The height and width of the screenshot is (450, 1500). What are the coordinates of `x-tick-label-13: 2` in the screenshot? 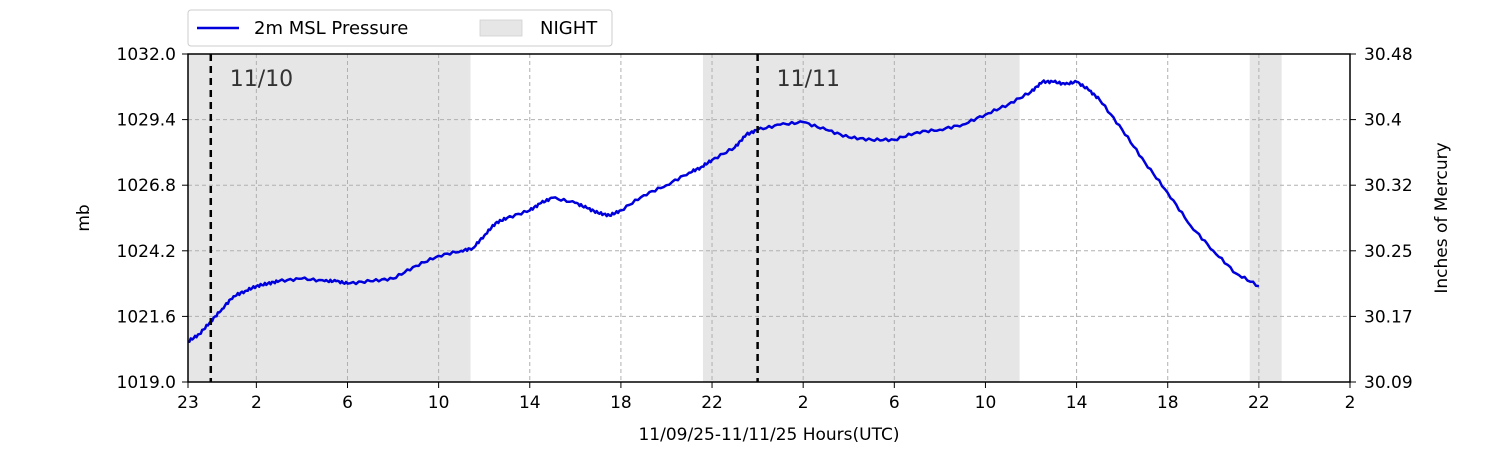 It's located at (1350, 403).